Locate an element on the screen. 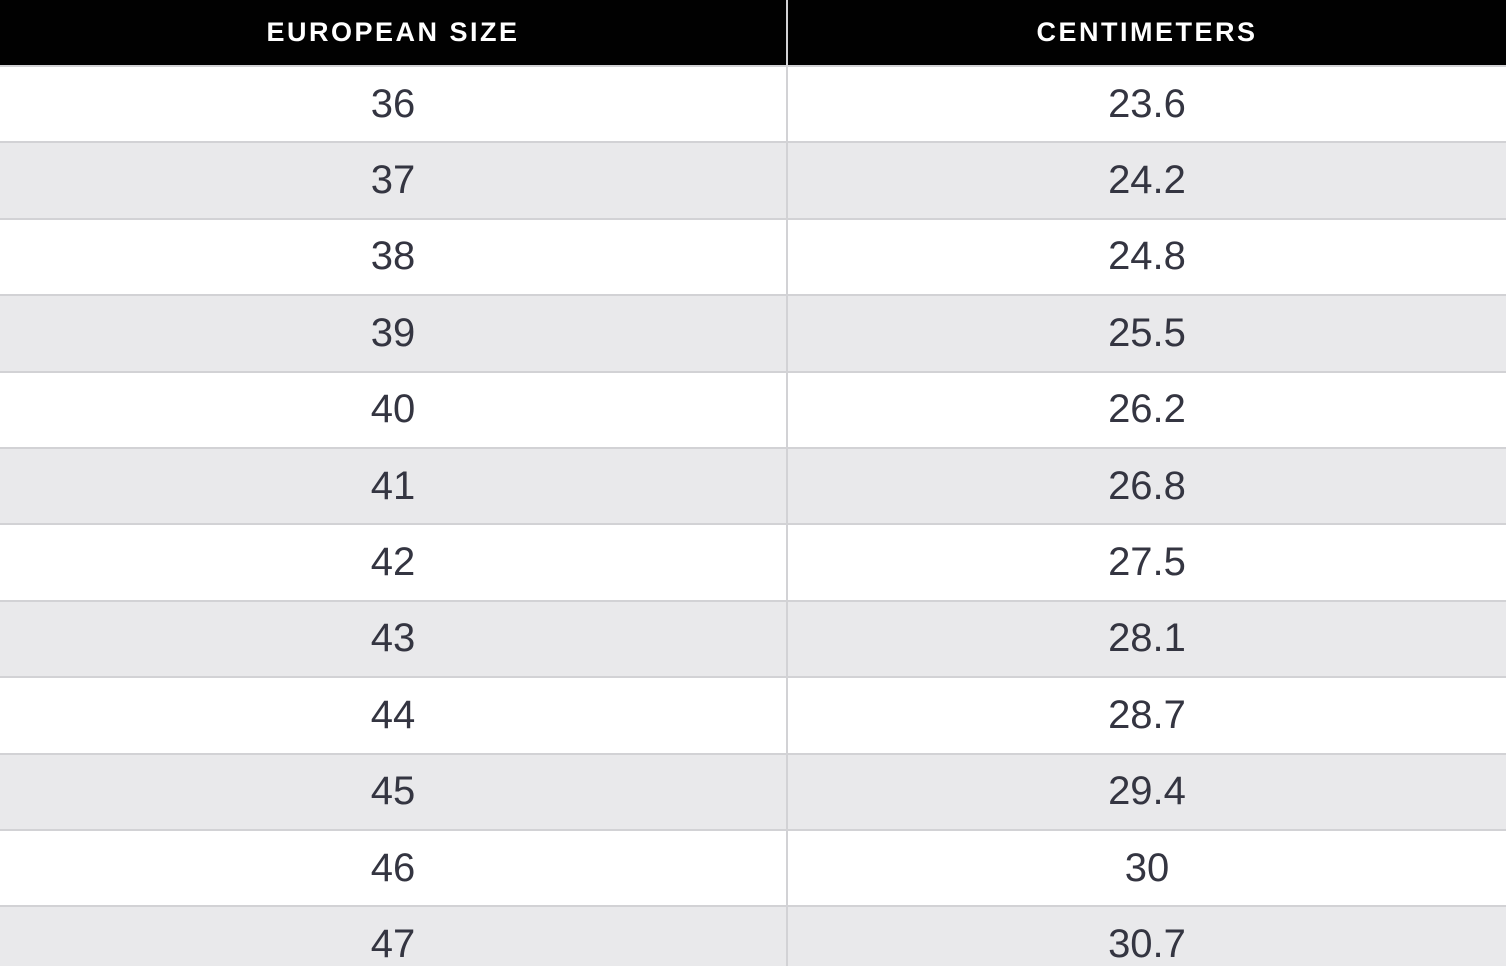 Image resolution: width=1506 pixels, height=966 pixels. table-row: 46 30 is located at coordinates (753, 867).